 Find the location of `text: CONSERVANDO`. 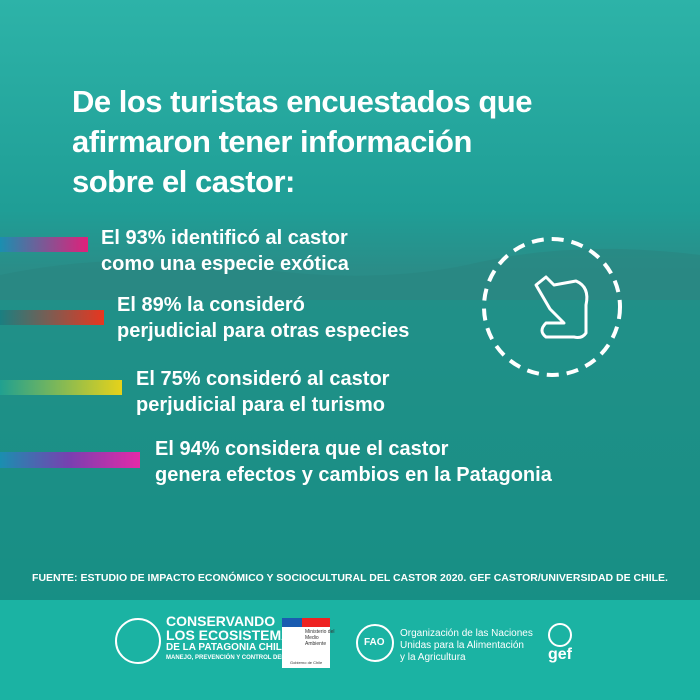

text: CONSERVANDO is located at coordinates (221, 621).